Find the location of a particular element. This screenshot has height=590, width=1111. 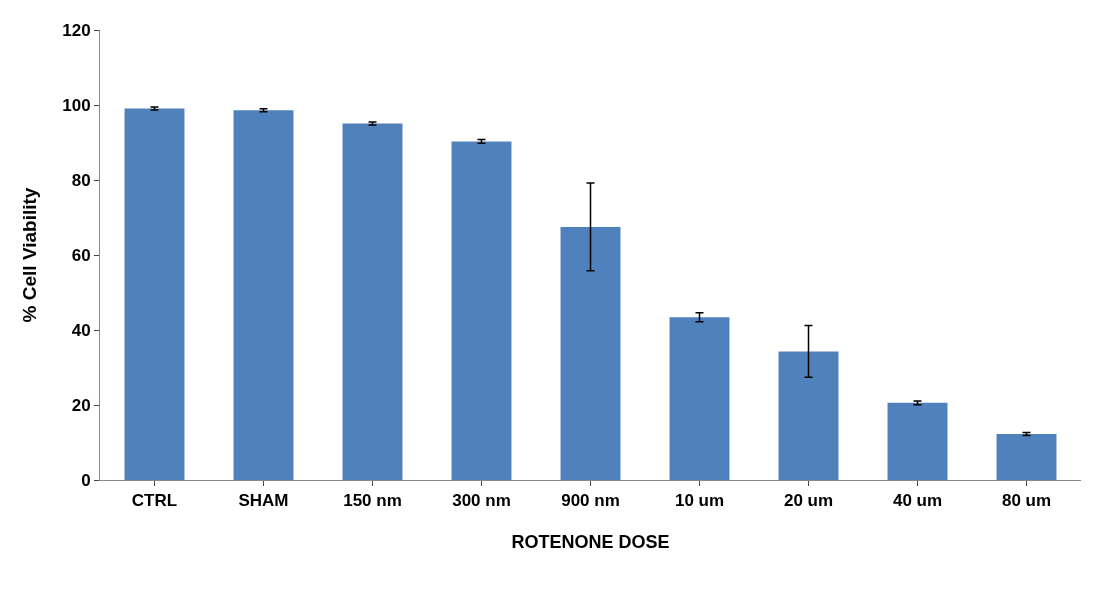

x-tick-label: 900 nm is located at coordinates (590, 501).